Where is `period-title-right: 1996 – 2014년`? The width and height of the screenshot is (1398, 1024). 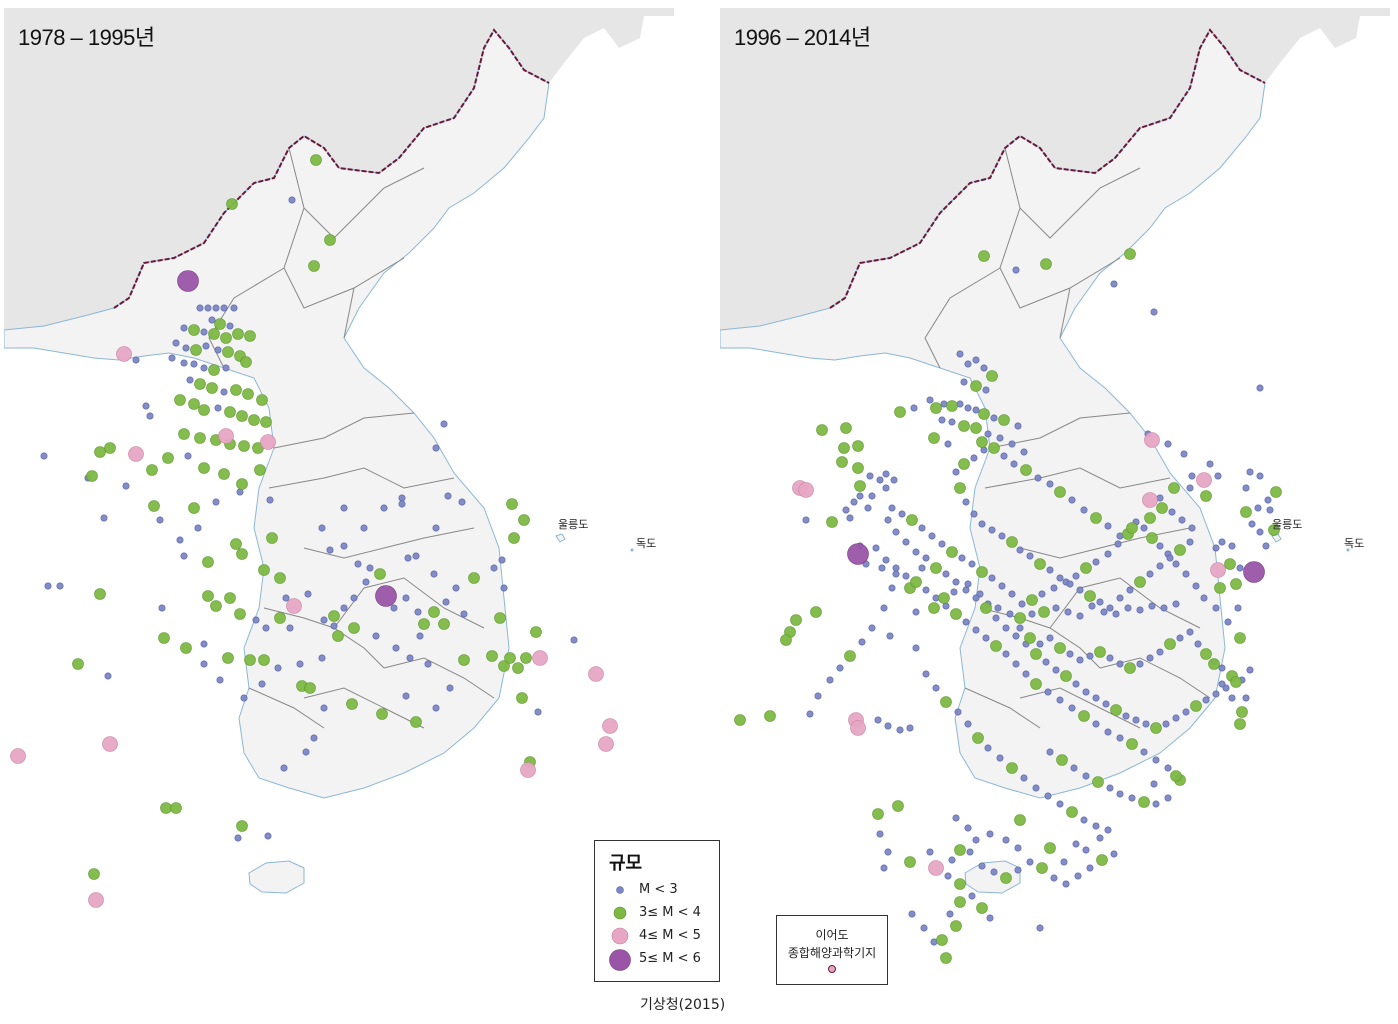
period-title-right: 1996 – 2014년 is located at coordinates (802, 37).